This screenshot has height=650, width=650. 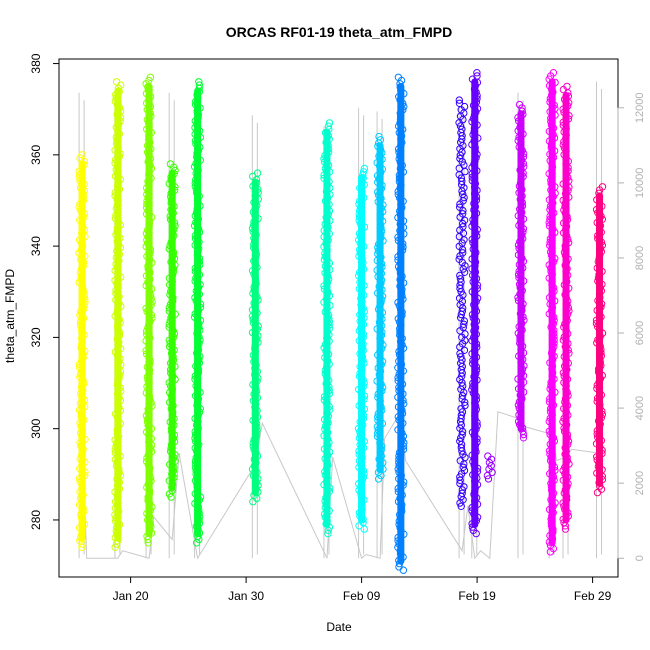 I want to click on y-axis: 280 300 320 340 360 380, so click(x=44, y=291).